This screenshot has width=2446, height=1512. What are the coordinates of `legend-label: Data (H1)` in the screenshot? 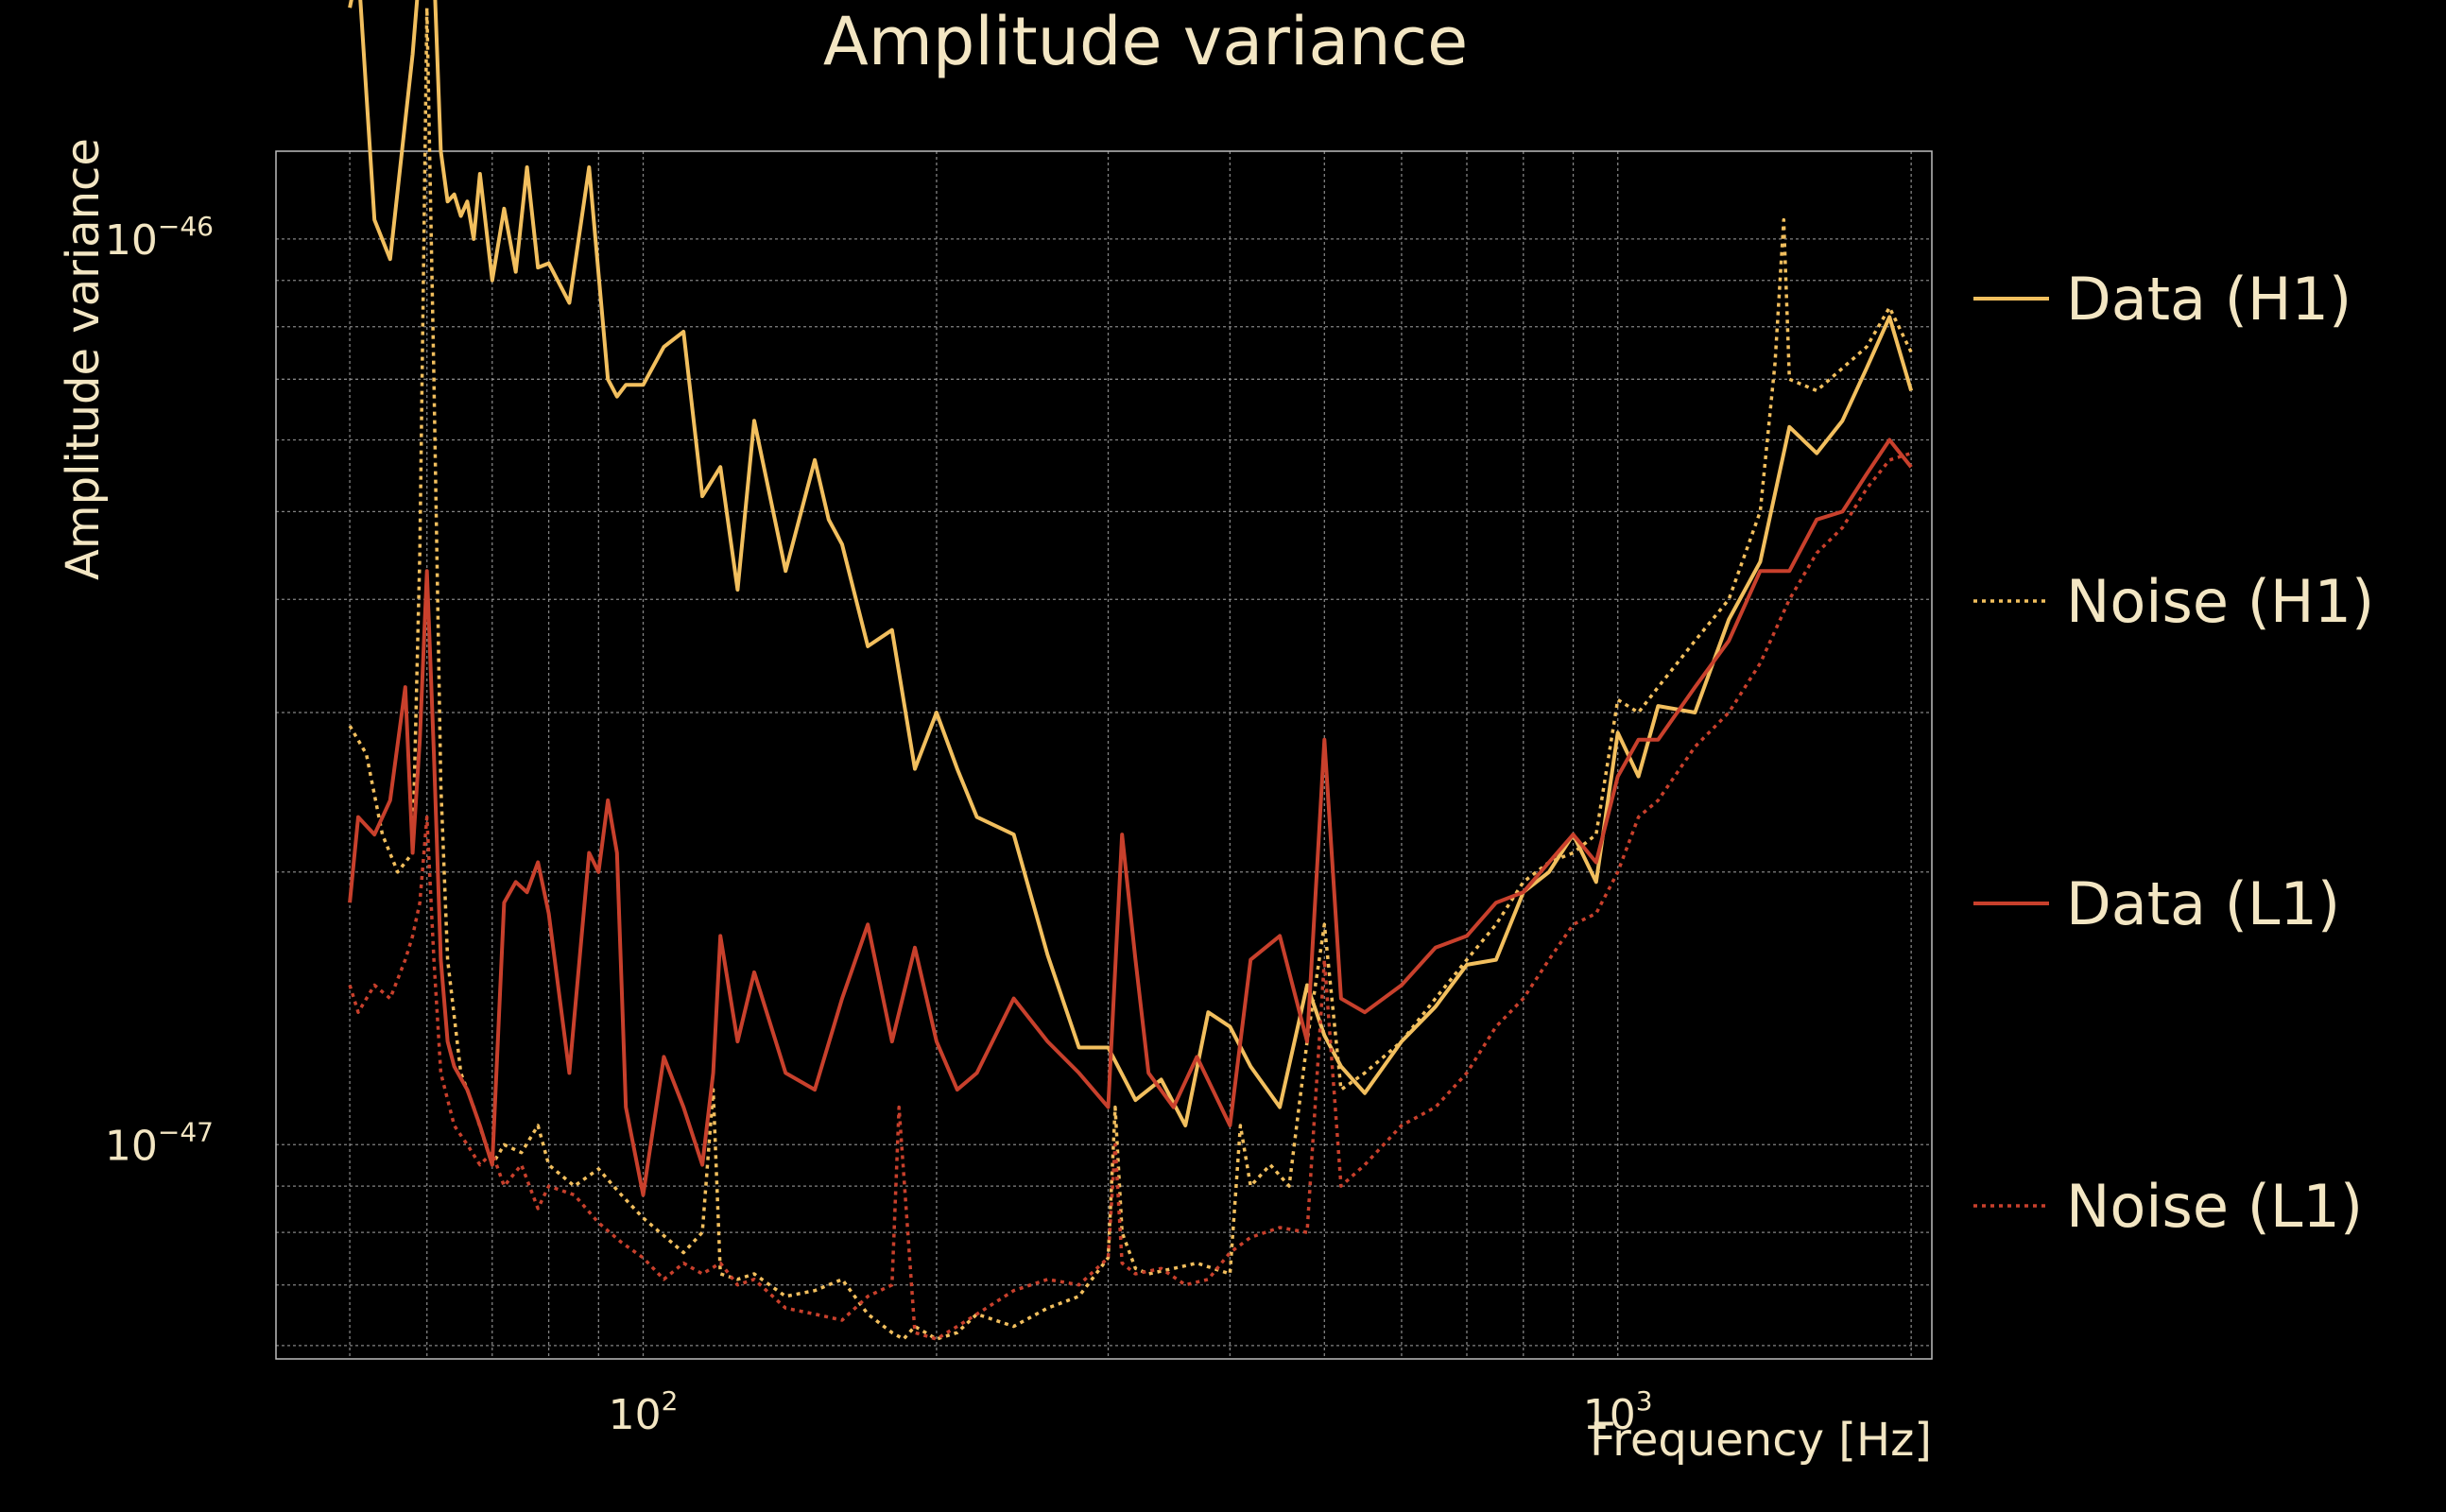 It's located at (2208, 299).